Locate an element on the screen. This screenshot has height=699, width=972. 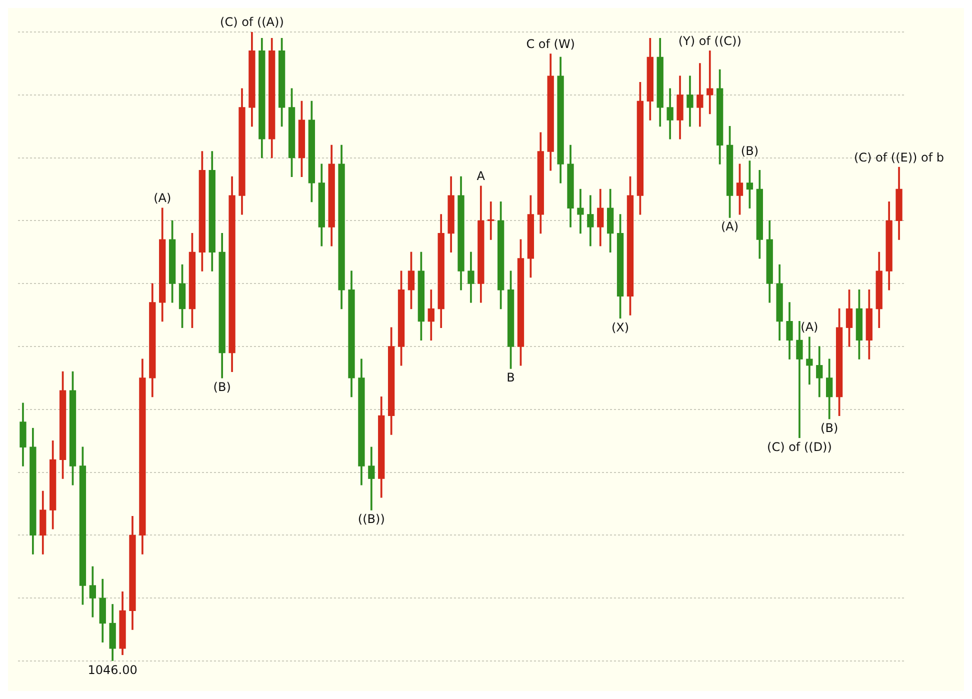
annotation: 1046.00 is located at coordinates (113, 670).